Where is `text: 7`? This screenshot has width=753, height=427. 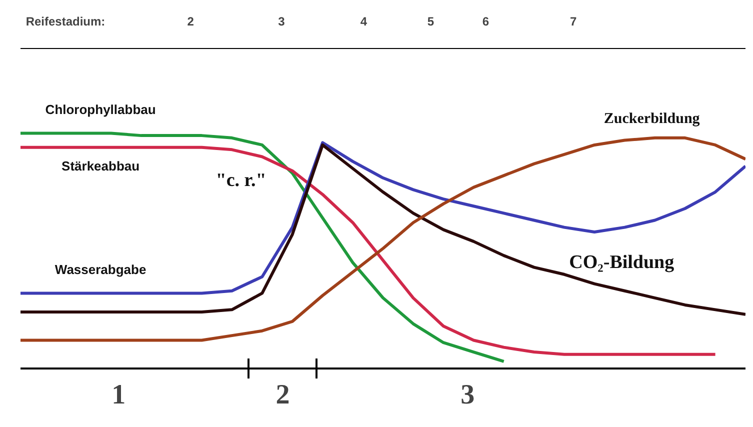 text: 7 is located at coordinates (573, 21).